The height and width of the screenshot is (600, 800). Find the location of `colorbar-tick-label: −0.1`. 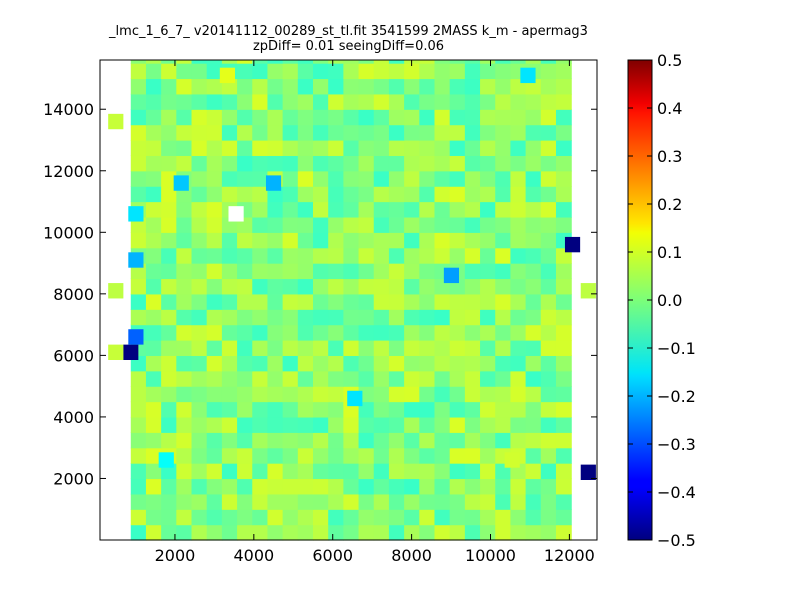

colorbar-tick-label: −0.1 is located at coordinates (676, 348).